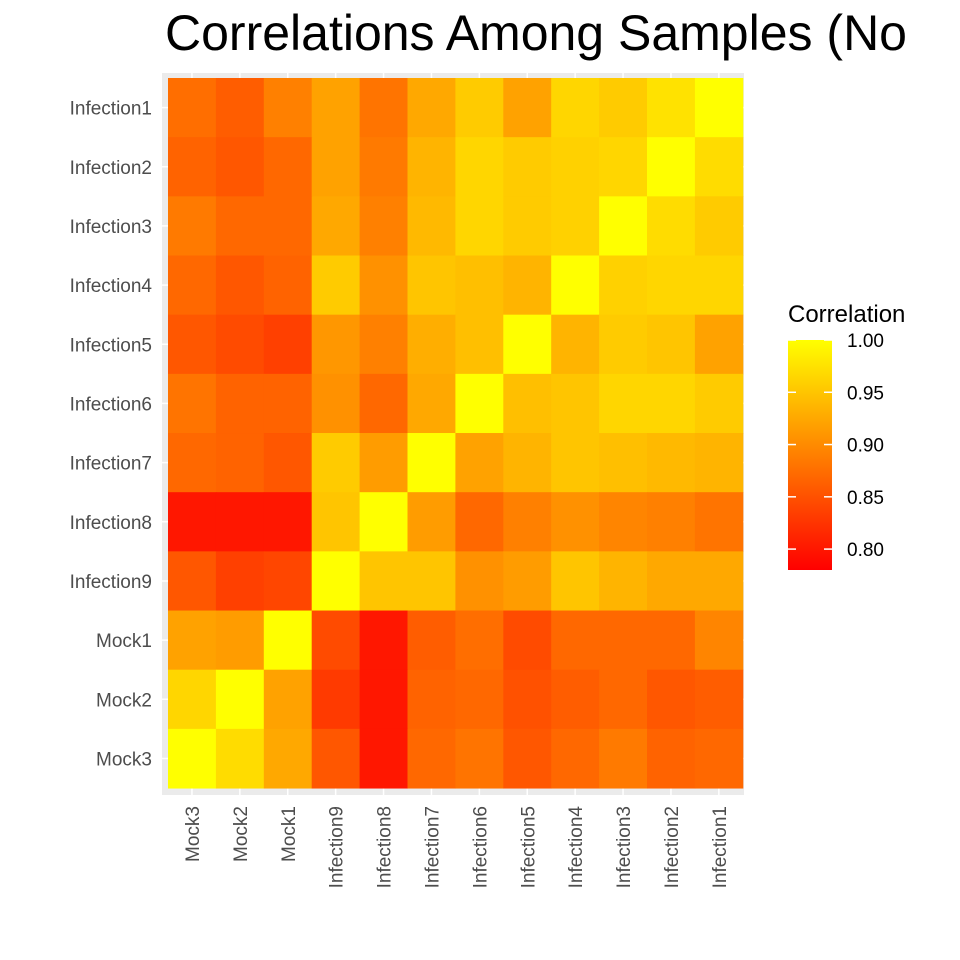  I want to click on heatmap-cell: Infection4 / Infection2: 0.965, so click(671, 285).